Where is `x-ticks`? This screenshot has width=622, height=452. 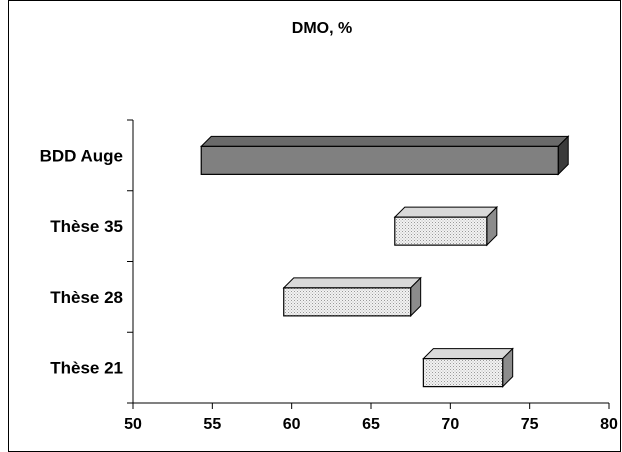
x-ticks is located at coordinates (371, 406).